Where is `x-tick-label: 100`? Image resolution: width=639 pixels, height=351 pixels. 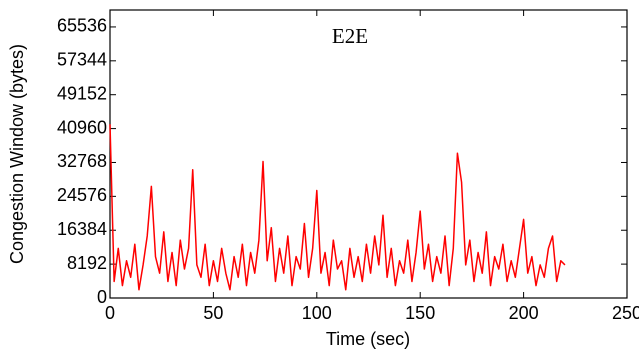
x-tick-label: 100 is located at coordinates (317, 313).